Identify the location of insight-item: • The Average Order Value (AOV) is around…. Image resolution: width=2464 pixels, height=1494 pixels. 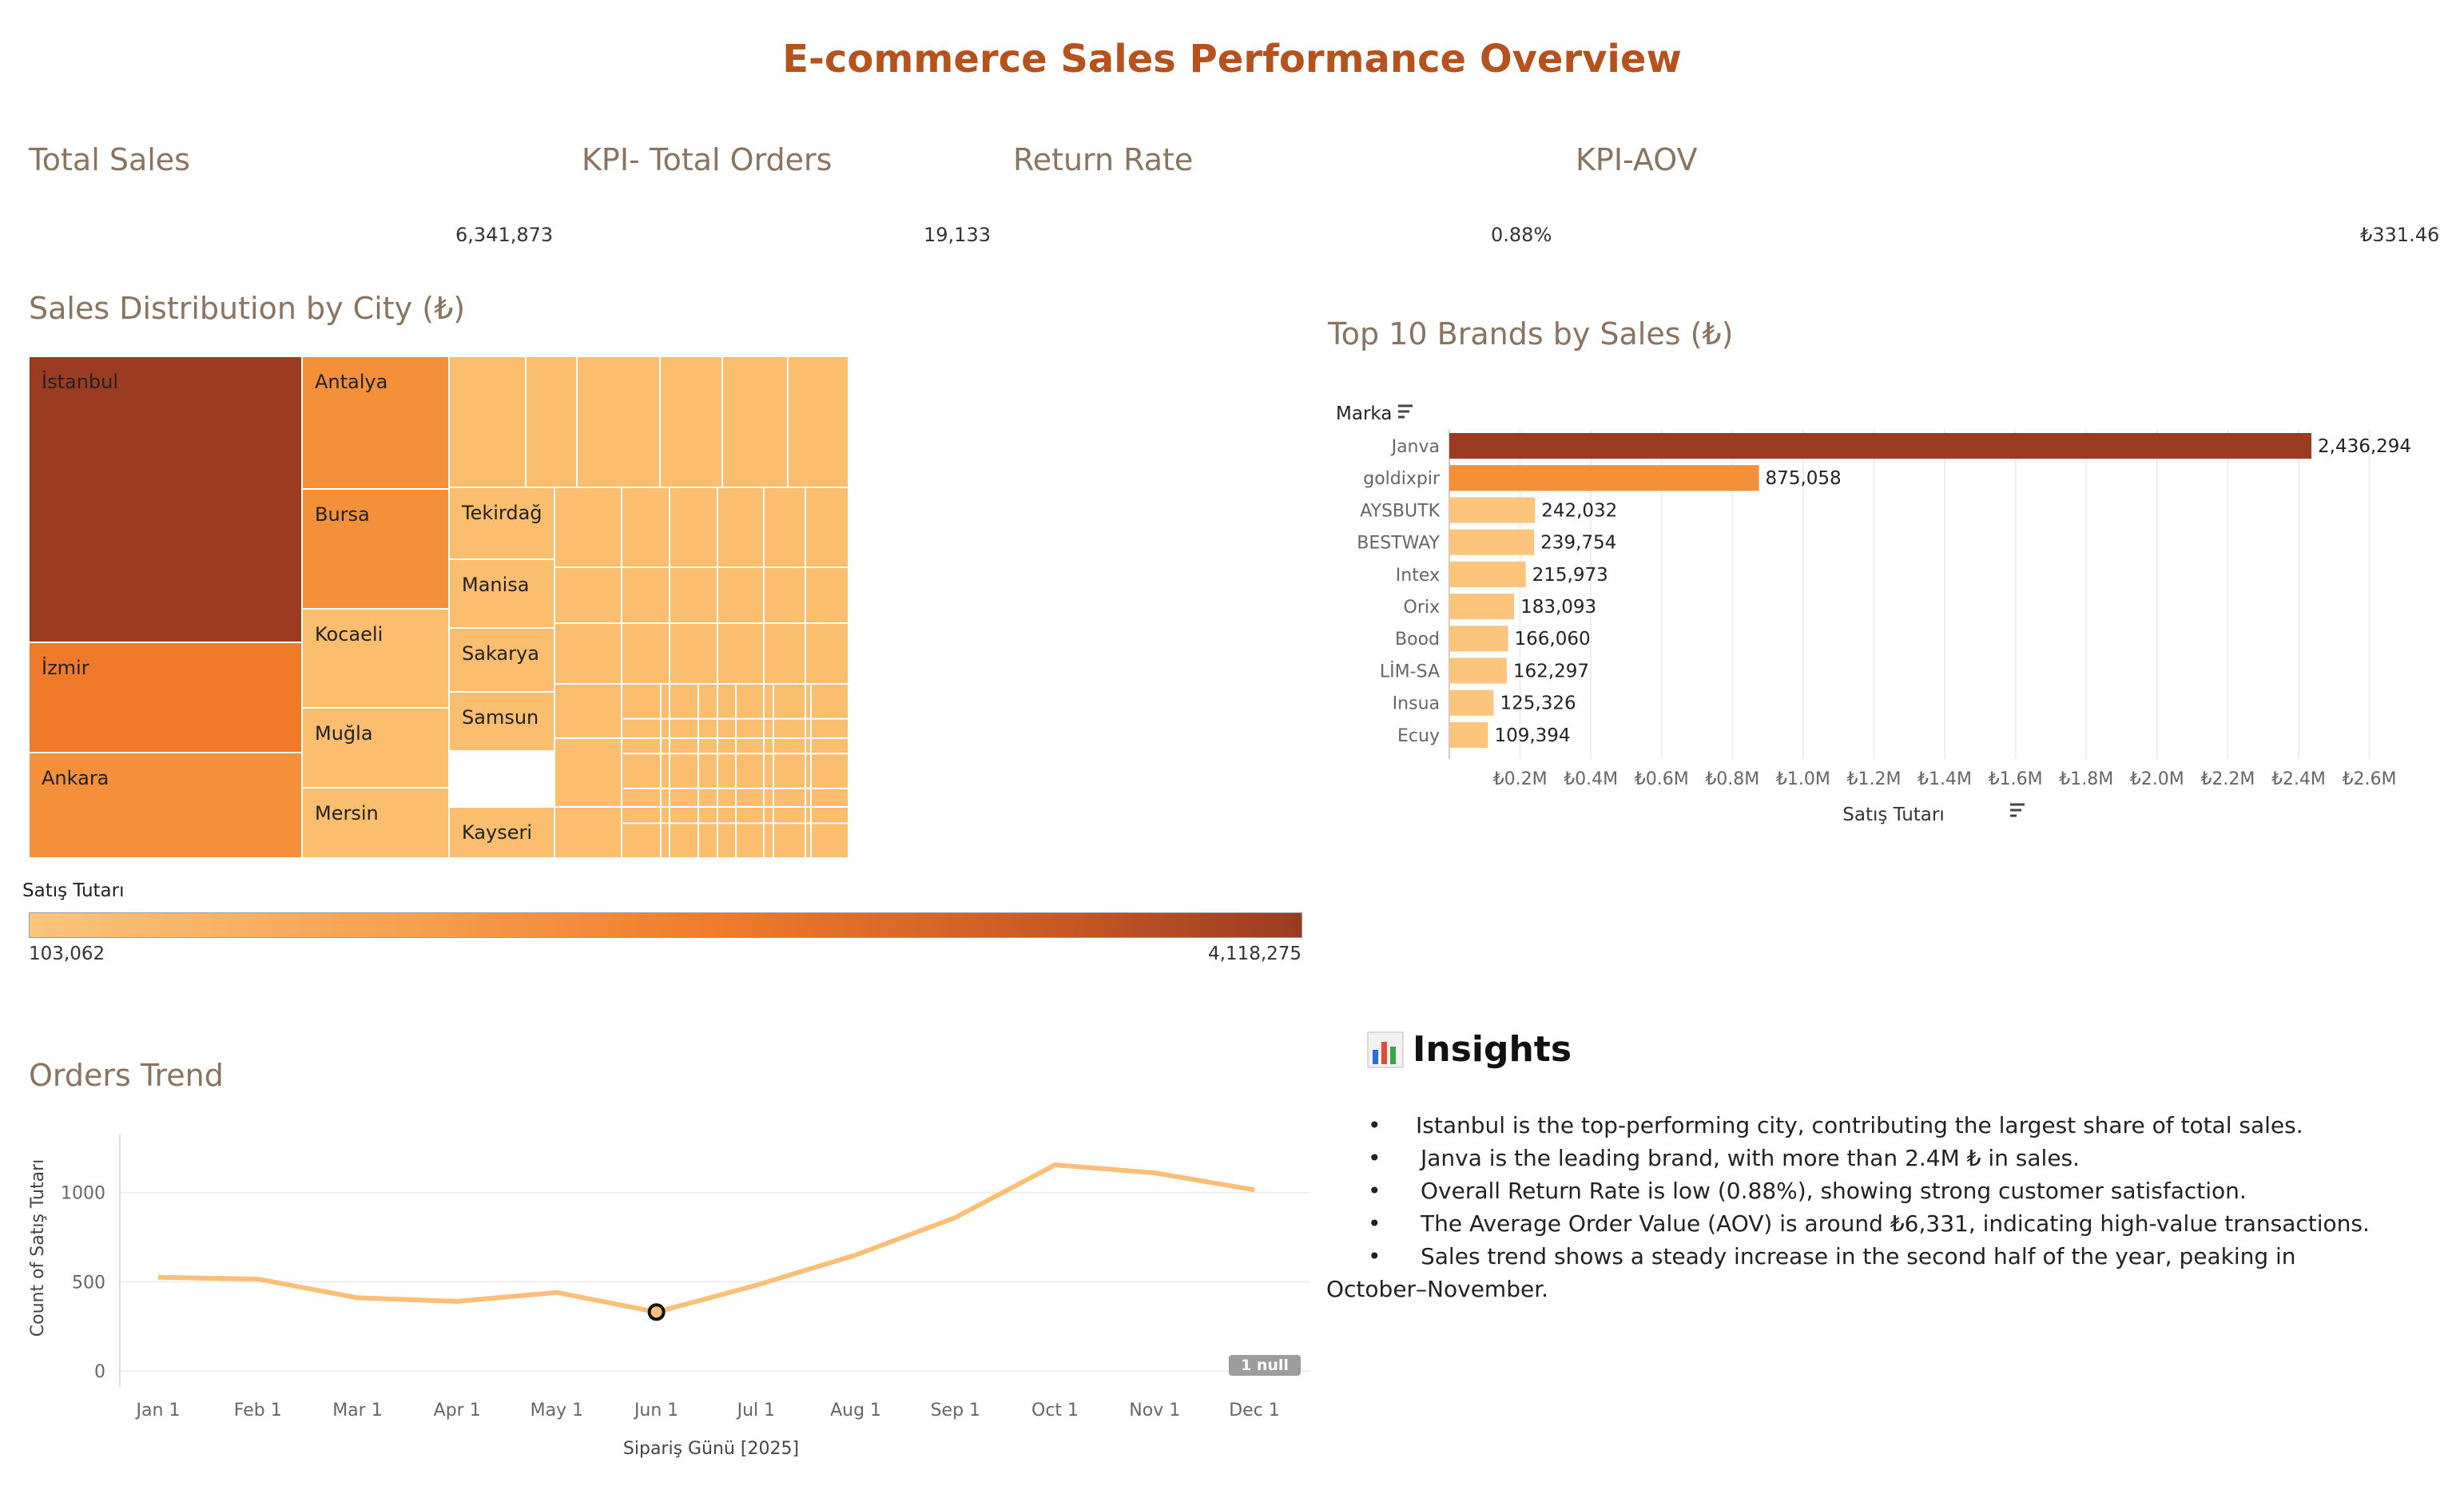
(1869, 1224).